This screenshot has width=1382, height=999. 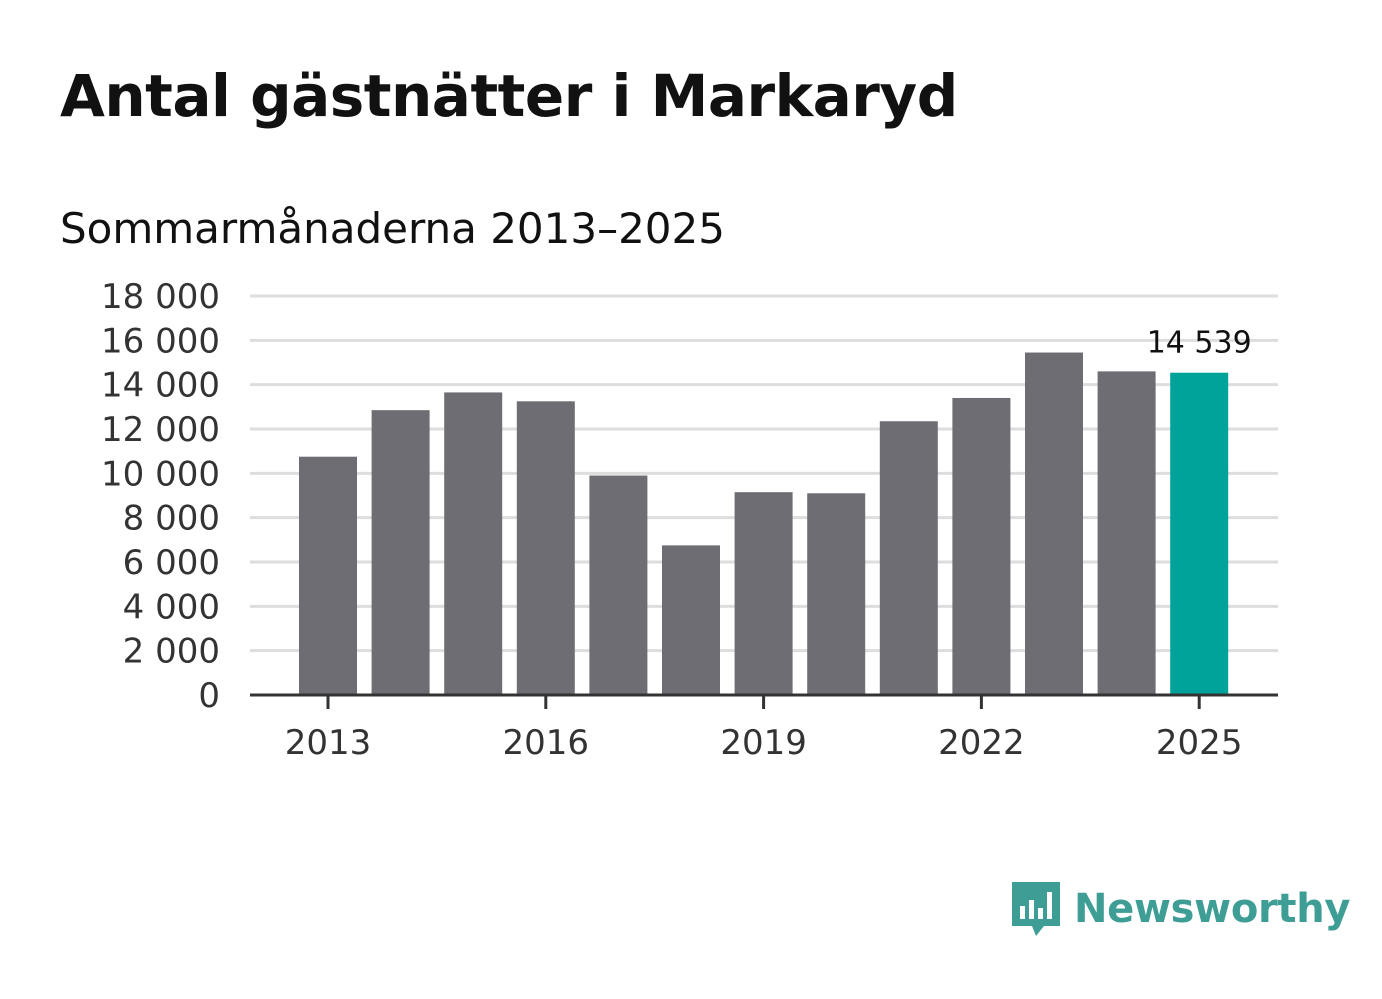 What do you see at coordinates (1212, 909) in the screenshot?
I see `logo-text: Newsworthy` at bounding box center [1212, 909].